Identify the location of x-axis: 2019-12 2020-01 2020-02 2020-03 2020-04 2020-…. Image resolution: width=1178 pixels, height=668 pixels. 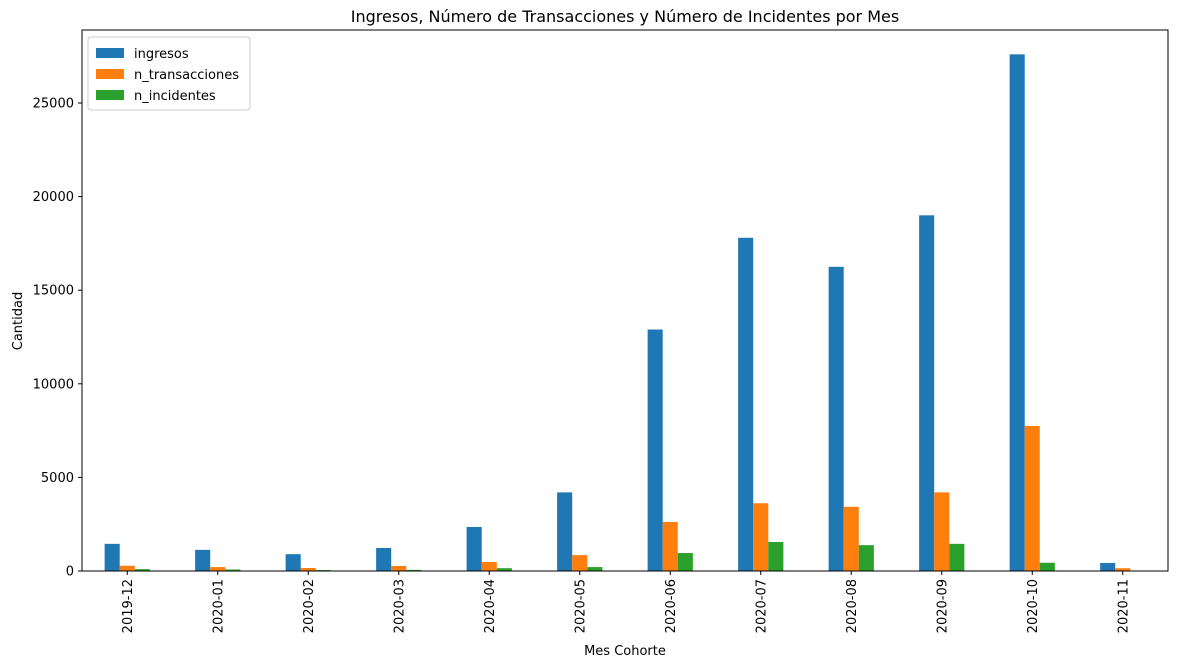
(626, 602).